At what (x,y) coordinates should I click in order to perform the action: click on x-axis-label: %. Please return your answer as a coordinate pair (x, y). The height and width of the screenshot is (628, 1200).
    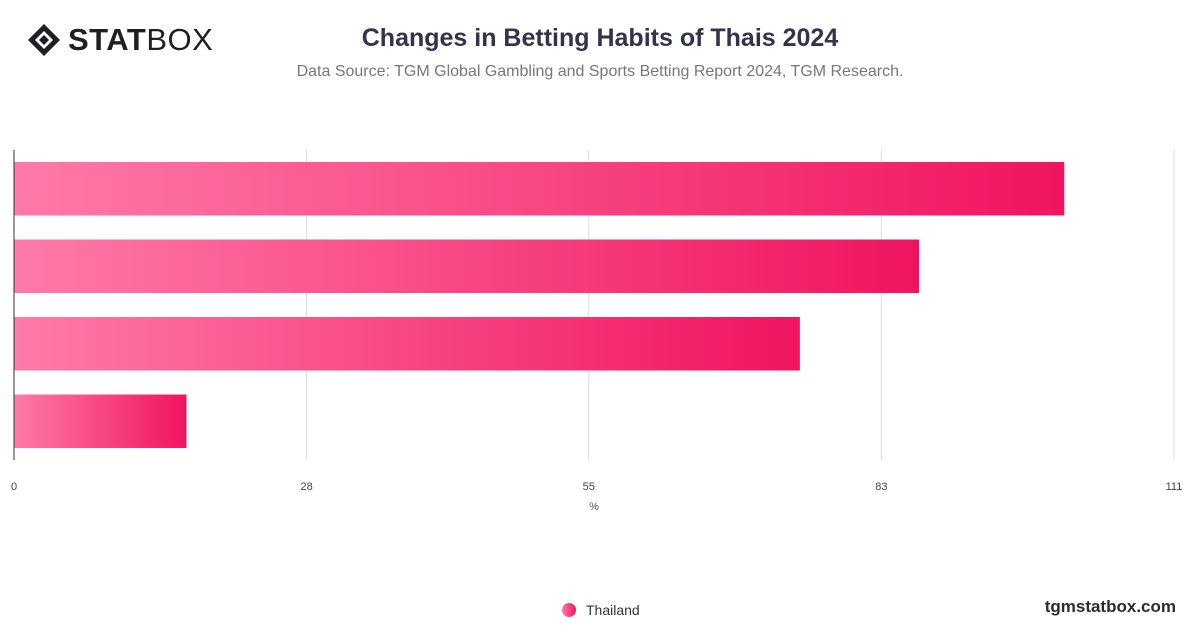
    Looking at the image, I should click on (594, 507).